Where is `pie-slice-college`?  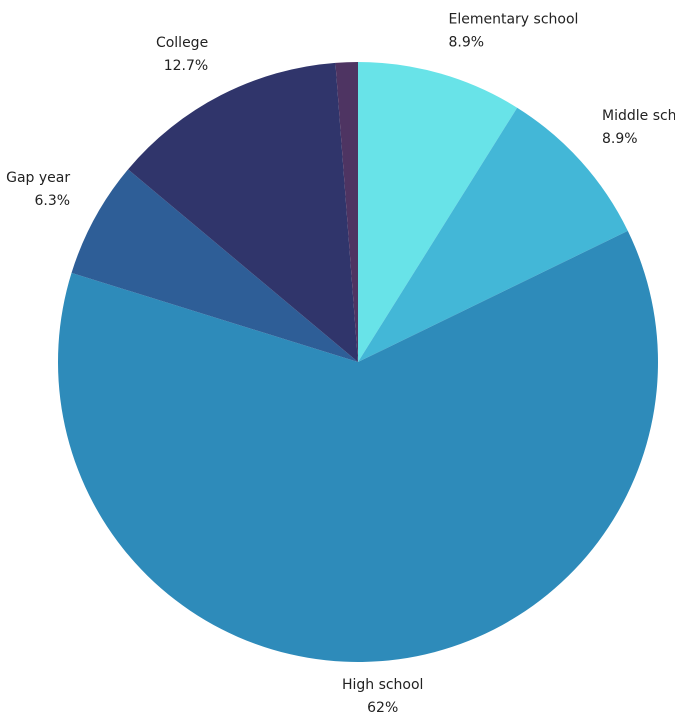 pie-slice-college is located at coordinates (243, 212).